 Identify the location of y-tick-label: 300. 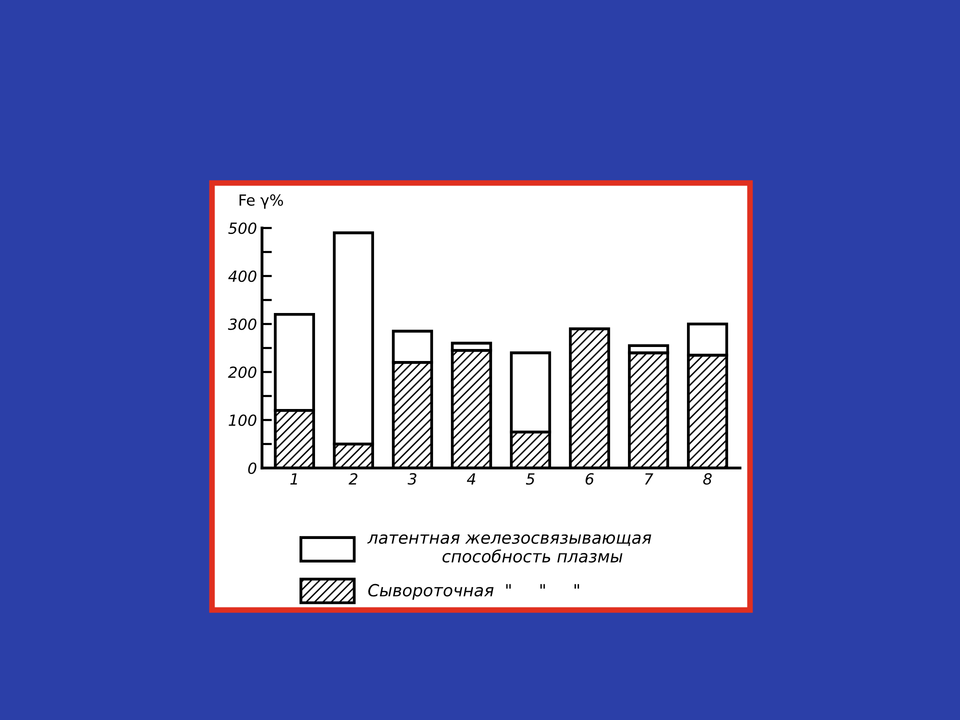
(242, 324).